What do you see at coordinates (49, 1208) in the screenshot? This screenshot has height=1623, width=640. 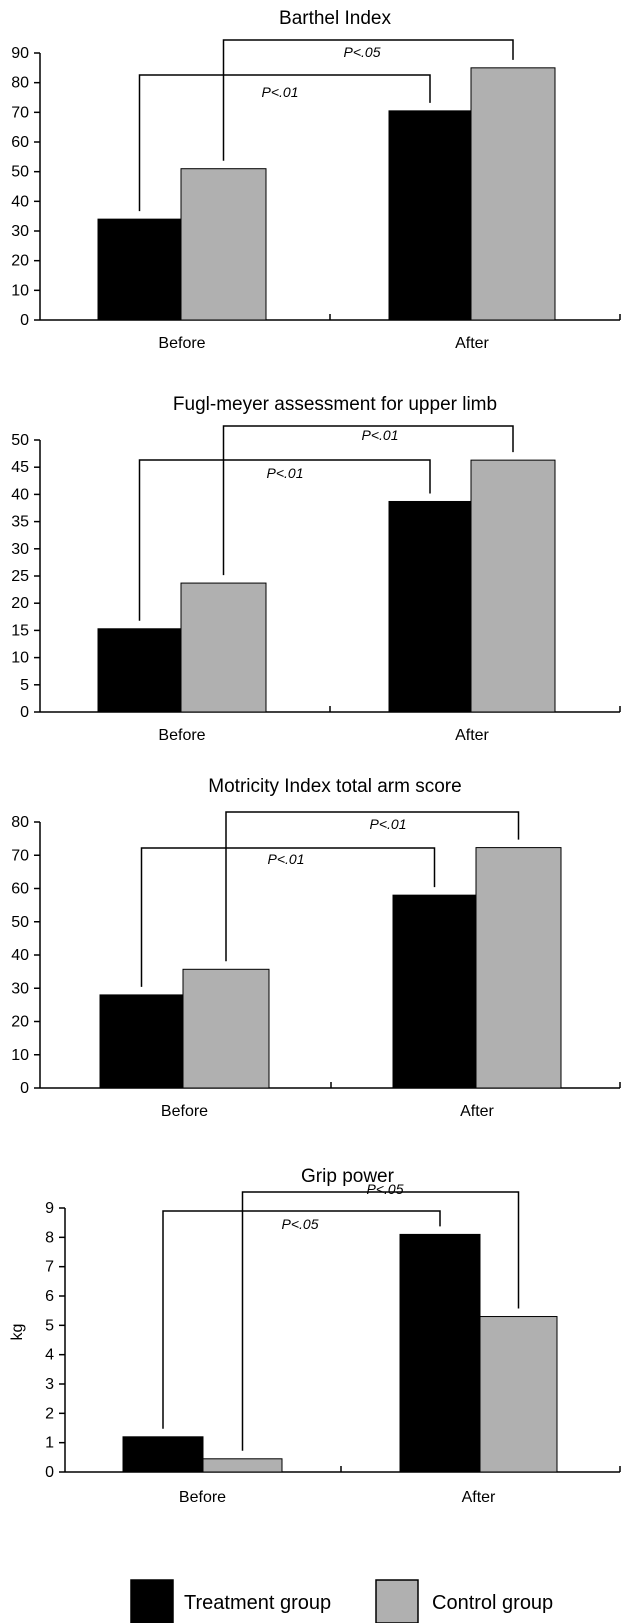 I see `y-tick-label: 9` at bounding box center [49, 1208].